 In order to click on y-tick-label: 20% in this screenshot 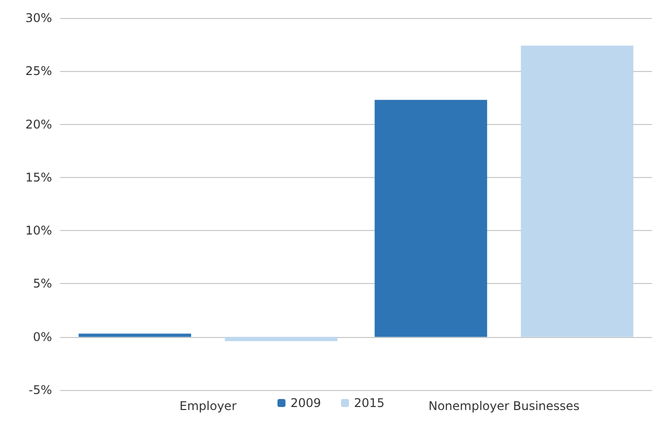, I will do `click(38, 124)`.